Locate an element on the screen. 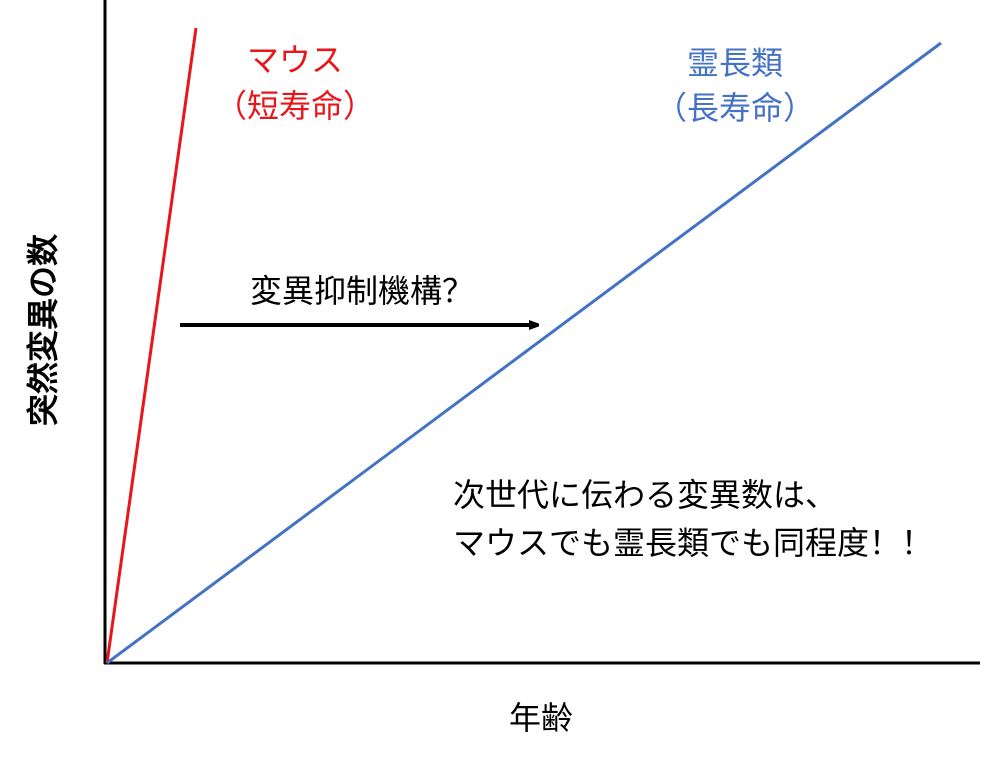 Image resolution: width=1000 pixels, height=767 pixels. mouse-line is located at coordinates (151, 345).